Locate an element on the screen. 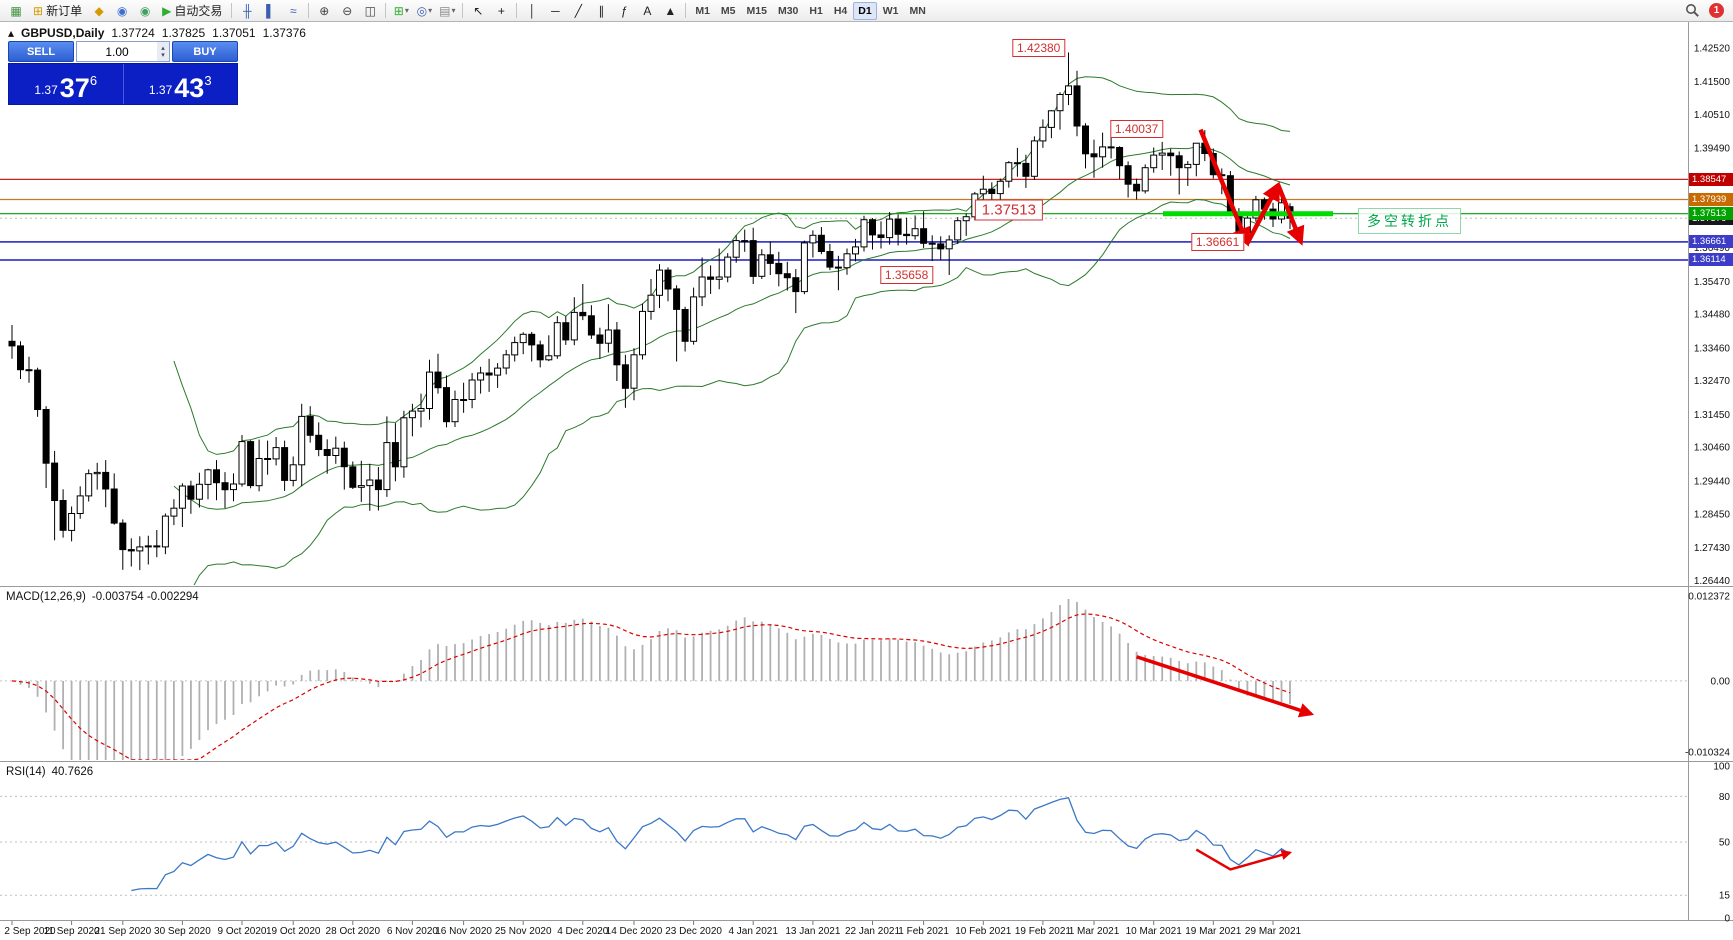 The image size is (1733, 940). trendline-icon: ╱ is located at coordinates (578, 11).